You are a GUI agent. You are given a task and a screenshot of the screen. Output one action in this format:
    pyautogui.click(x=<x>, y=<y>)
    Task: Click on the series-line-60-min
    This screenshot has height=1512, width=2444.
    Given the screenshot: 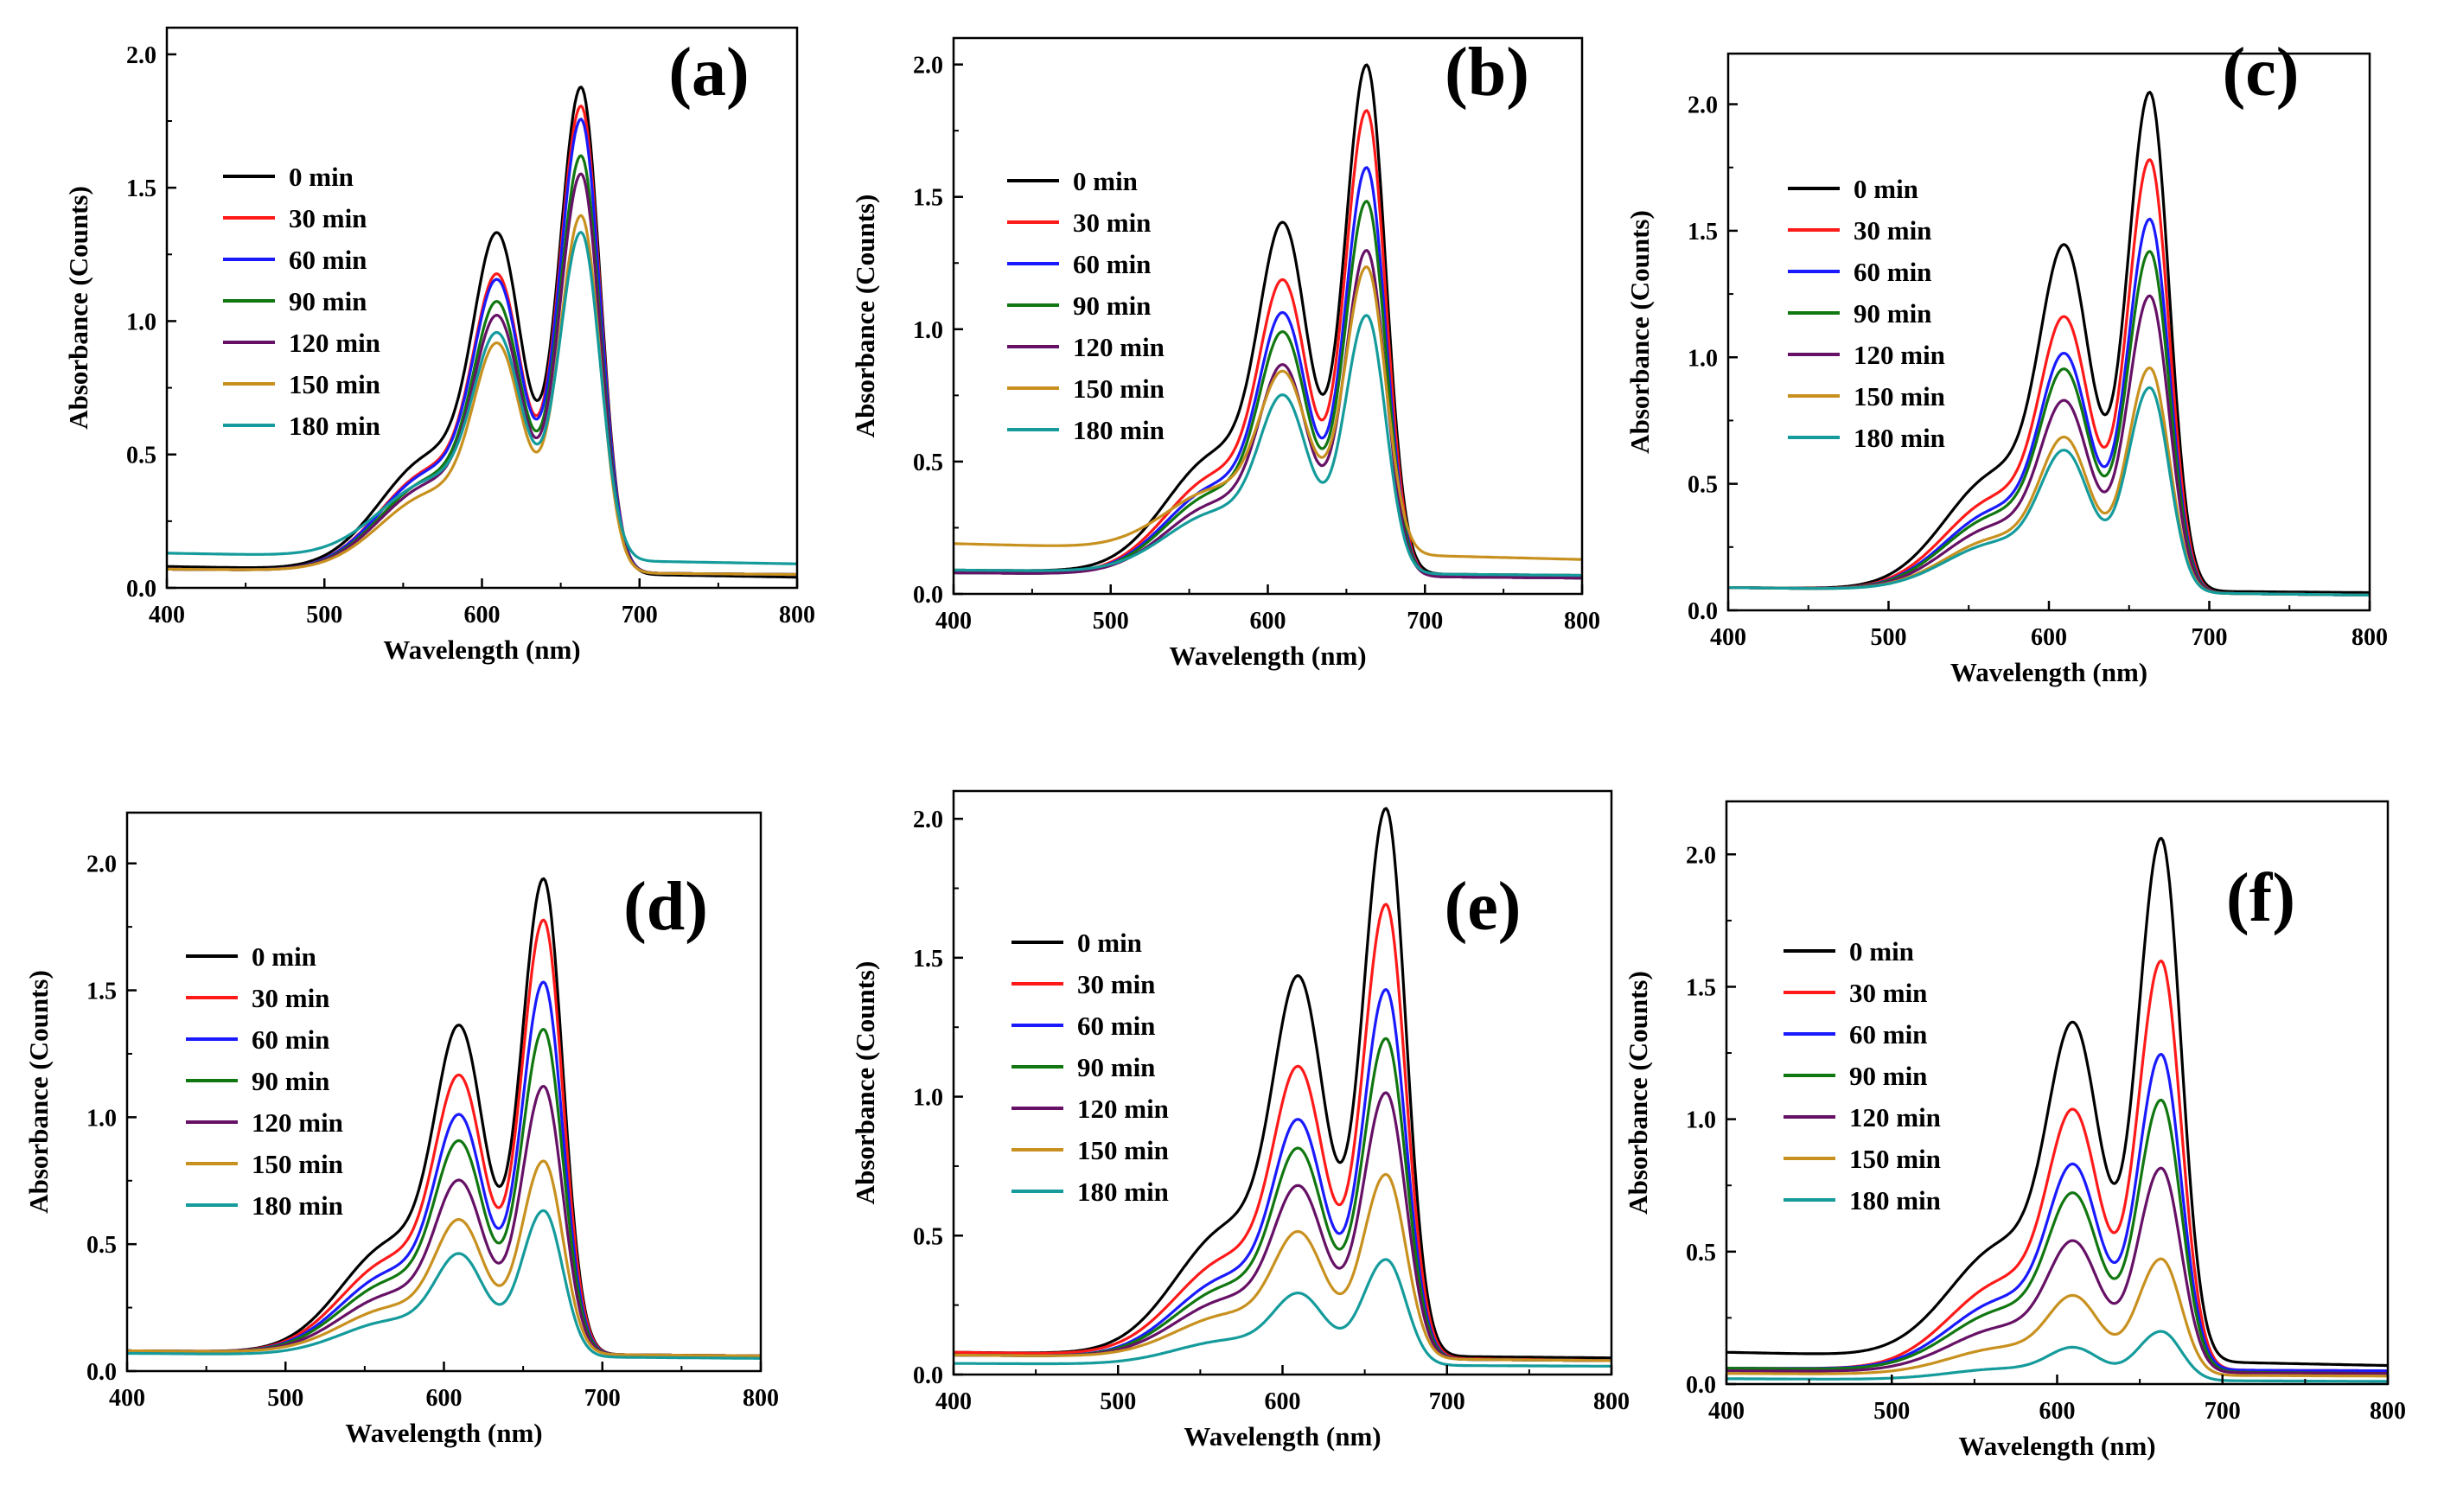 What is the action you would take?
    pyautogui.click(x=1268, y=373)
    